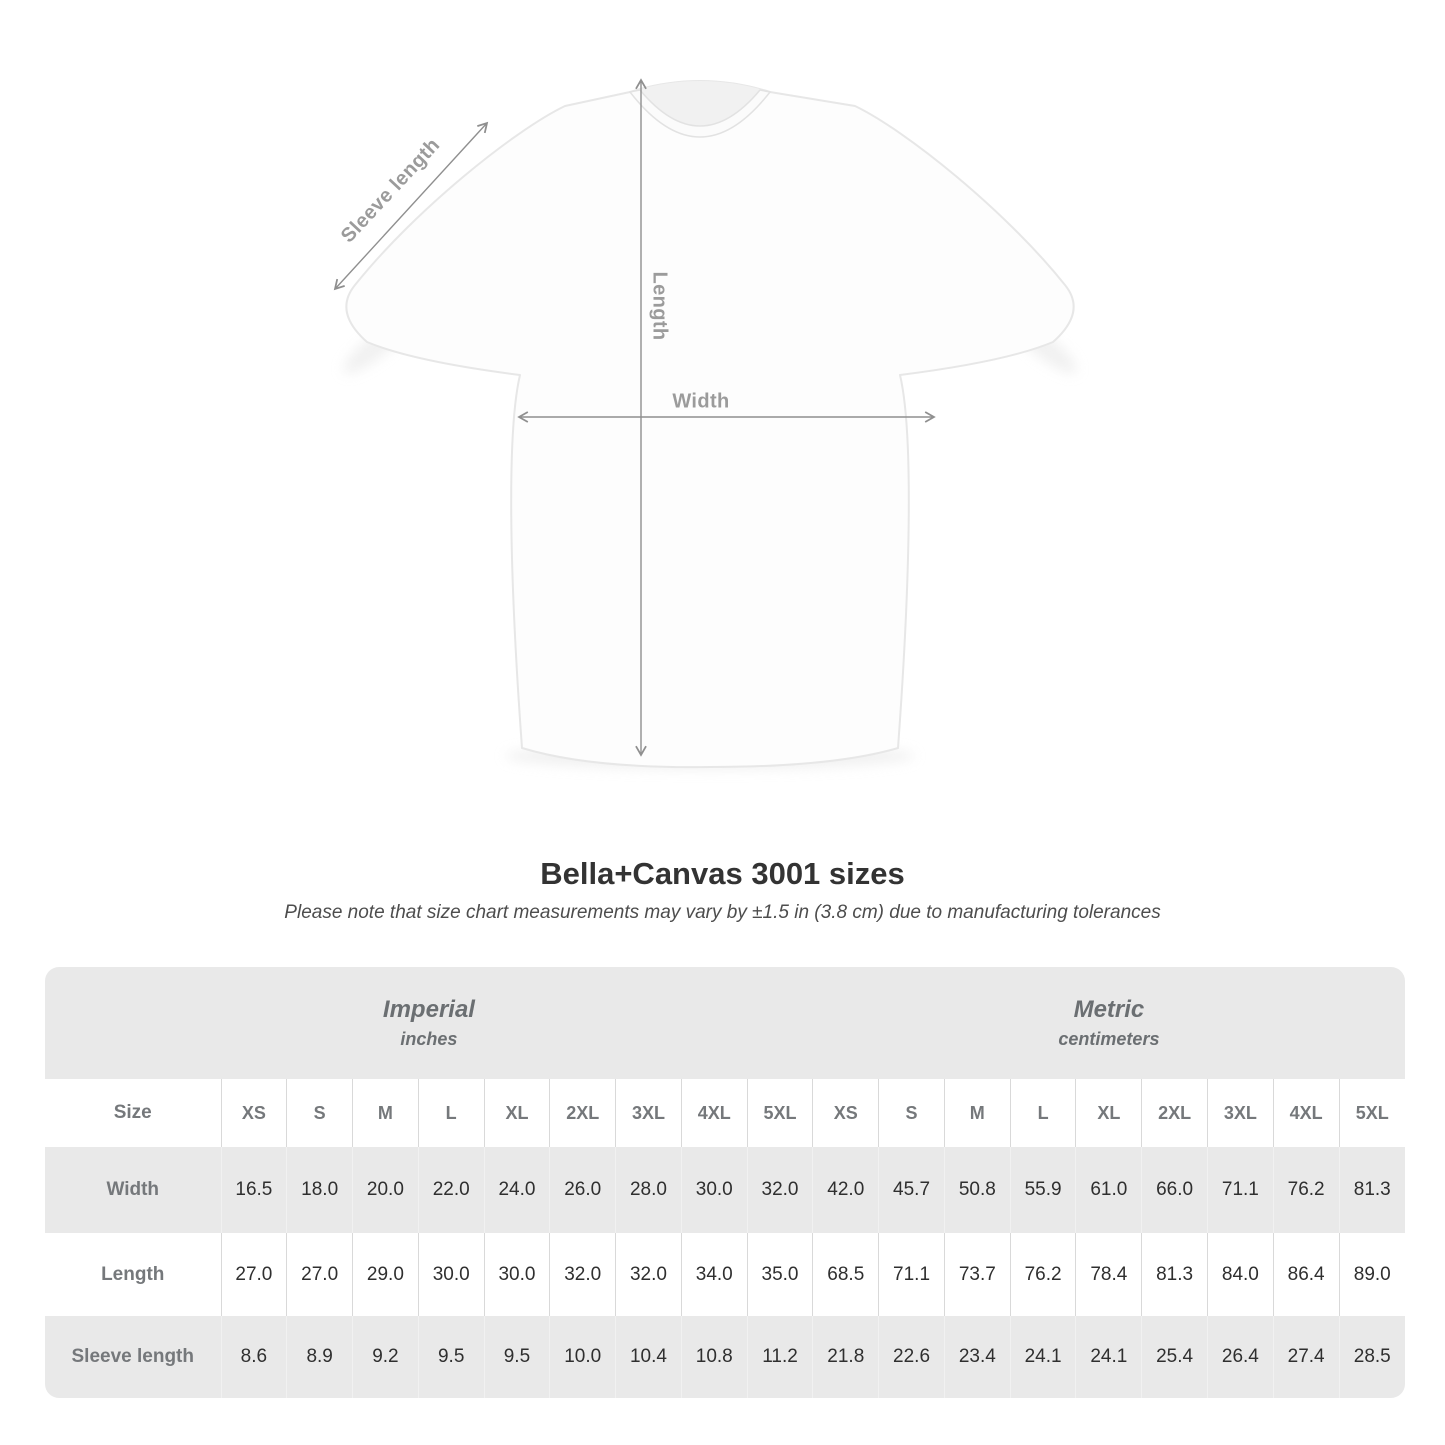 The image size is (1445, 1445). What do you see at coordinates (1174, 1190) in the screenshot?
I see `value-cell: 66.0` at bounding box center [1174, 1190].